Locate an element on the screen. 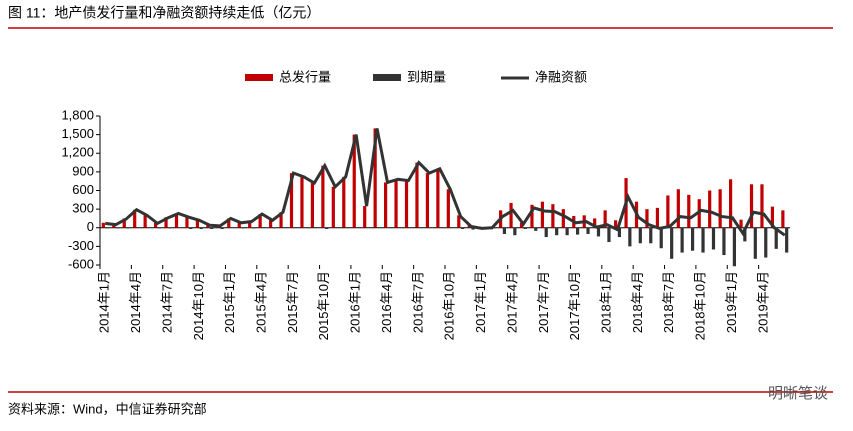 The width and height of the screenshot is (853, 431). legend-label: 总发行量 is located at coordinates (305, 76).